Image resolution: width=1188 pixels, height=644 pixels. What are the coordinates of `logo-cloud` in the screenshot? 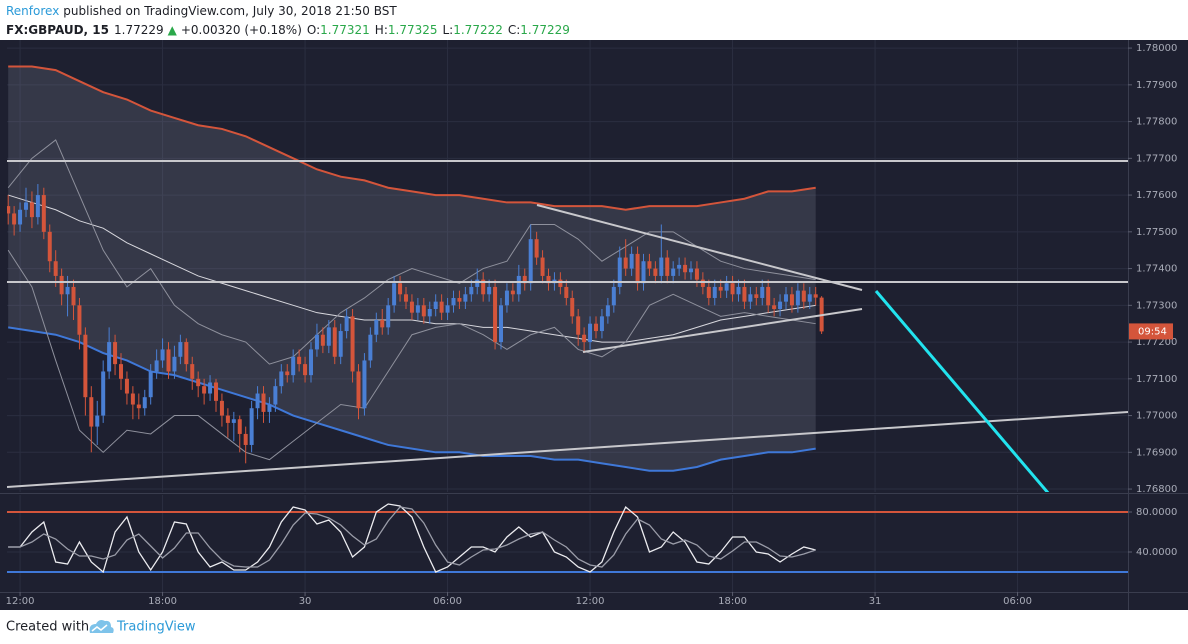 It's located at (101, 626).